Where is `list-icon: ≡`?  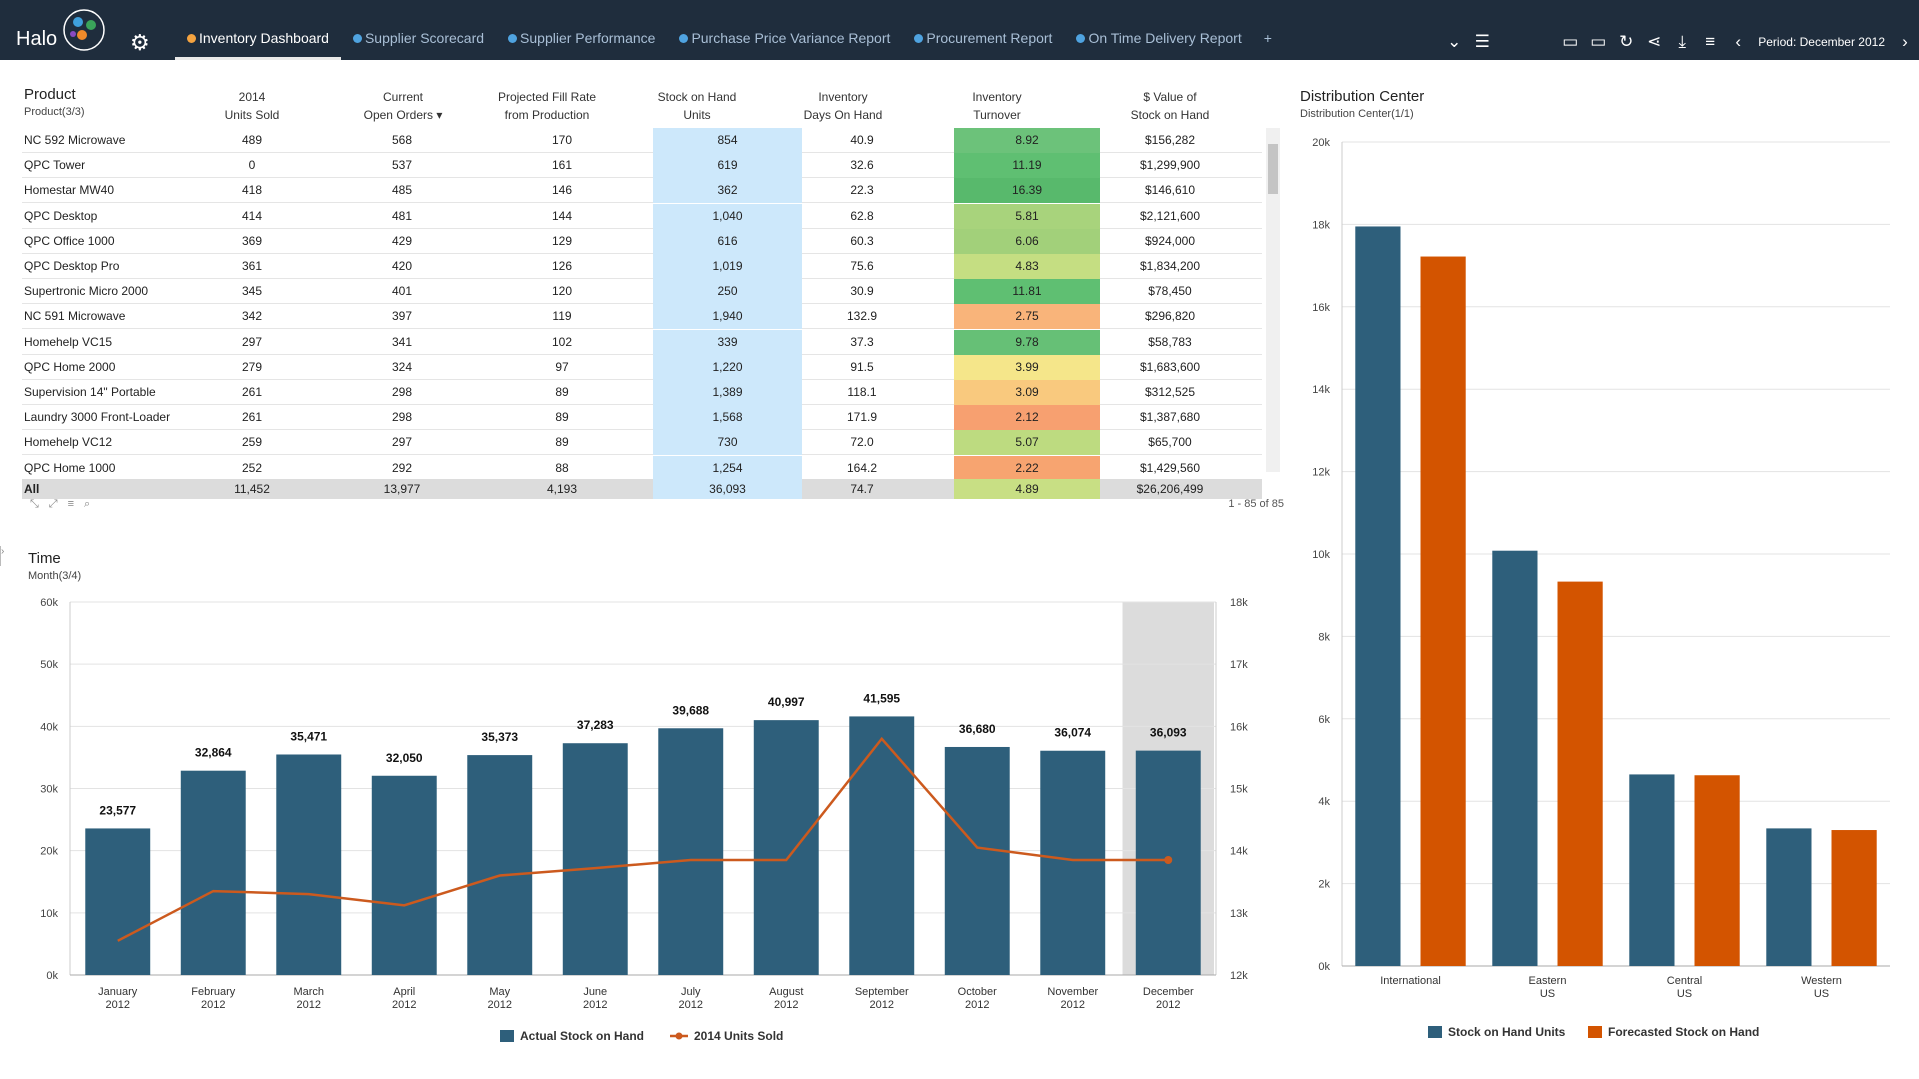
list-icon: ≡ is located at coordinates (1710, 41).